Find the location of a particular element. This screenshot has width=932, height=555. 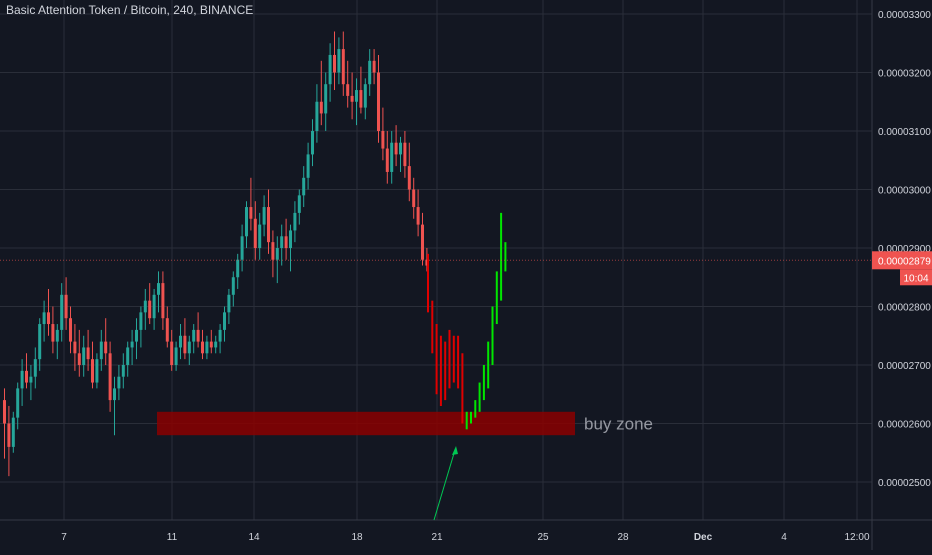

y-tick-label: 0.00002600 is located at coordinates (904, 425).